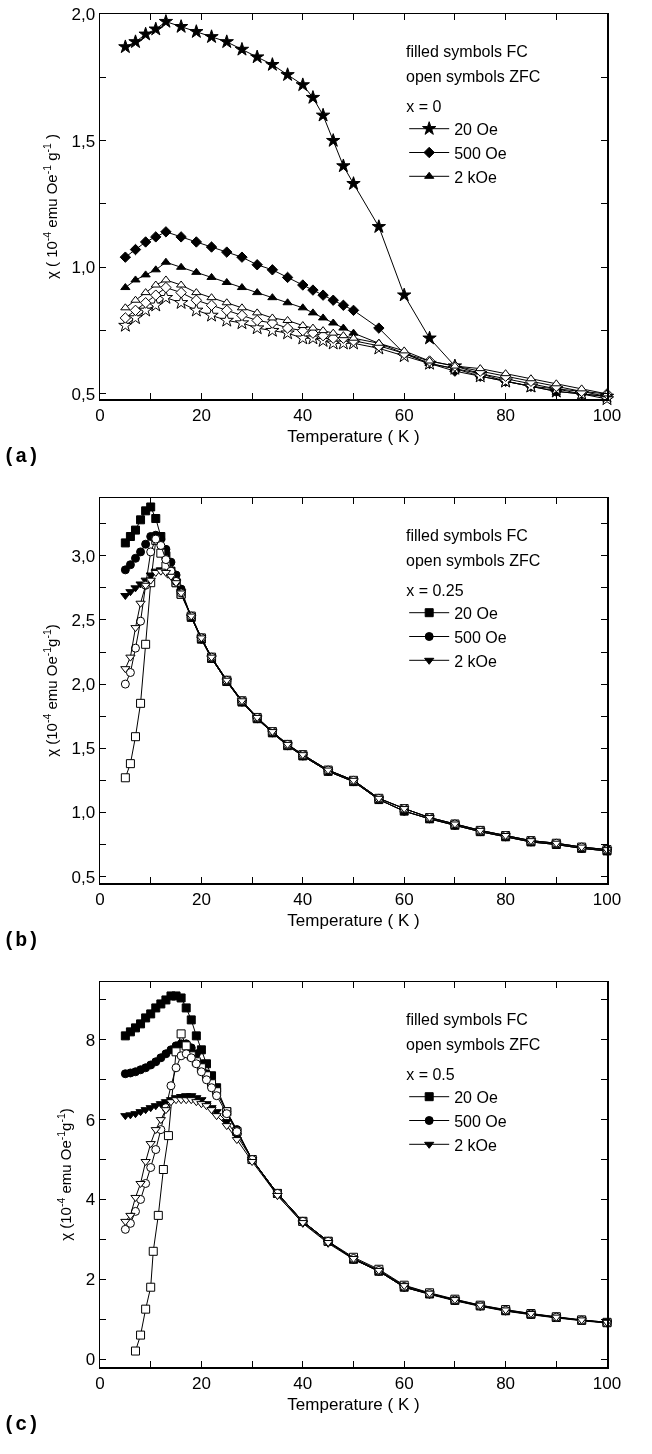  What do you see at coordinates (424, 106) in the screenshot?
I see `legend-title: x = 0` at bounding box center [424, 106].